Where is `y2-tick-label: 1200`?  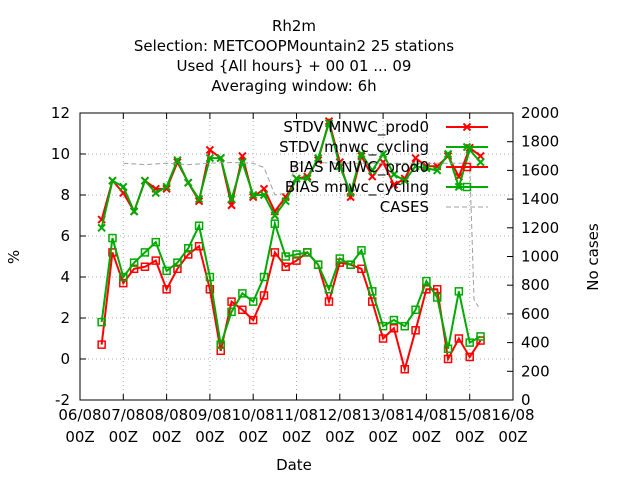 y2-tick-label: 1200 is located at coordinates (540, 228).